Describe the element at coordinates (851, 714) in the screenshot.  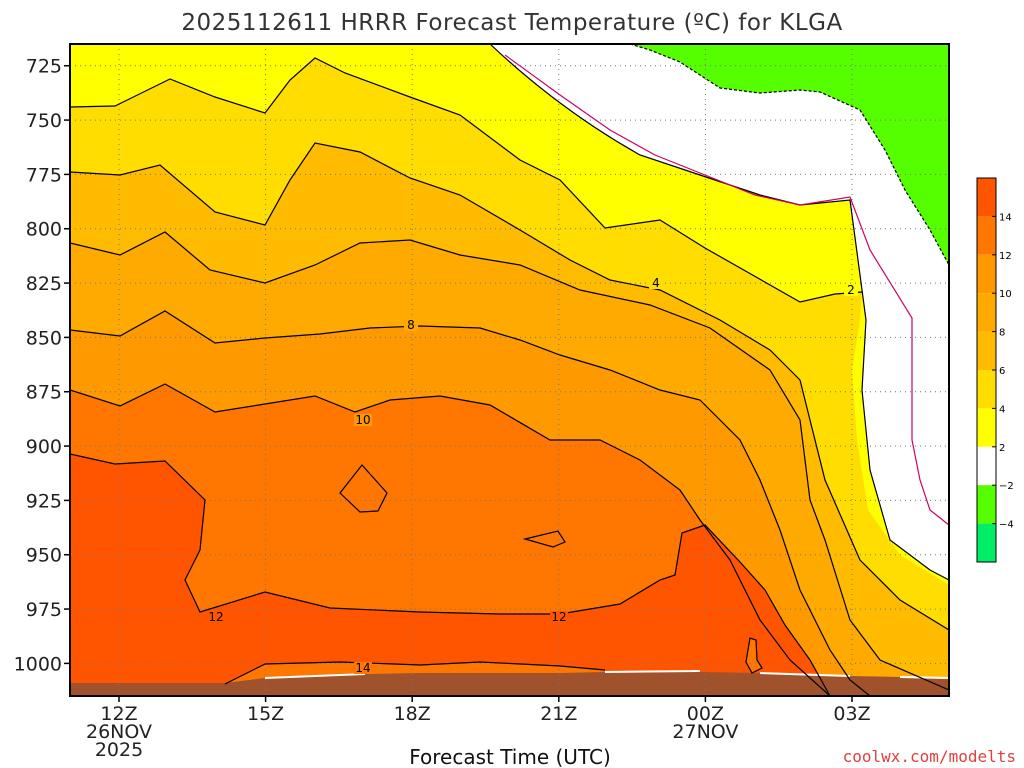
I see `x-tick-03Z: 03Z` at that location.